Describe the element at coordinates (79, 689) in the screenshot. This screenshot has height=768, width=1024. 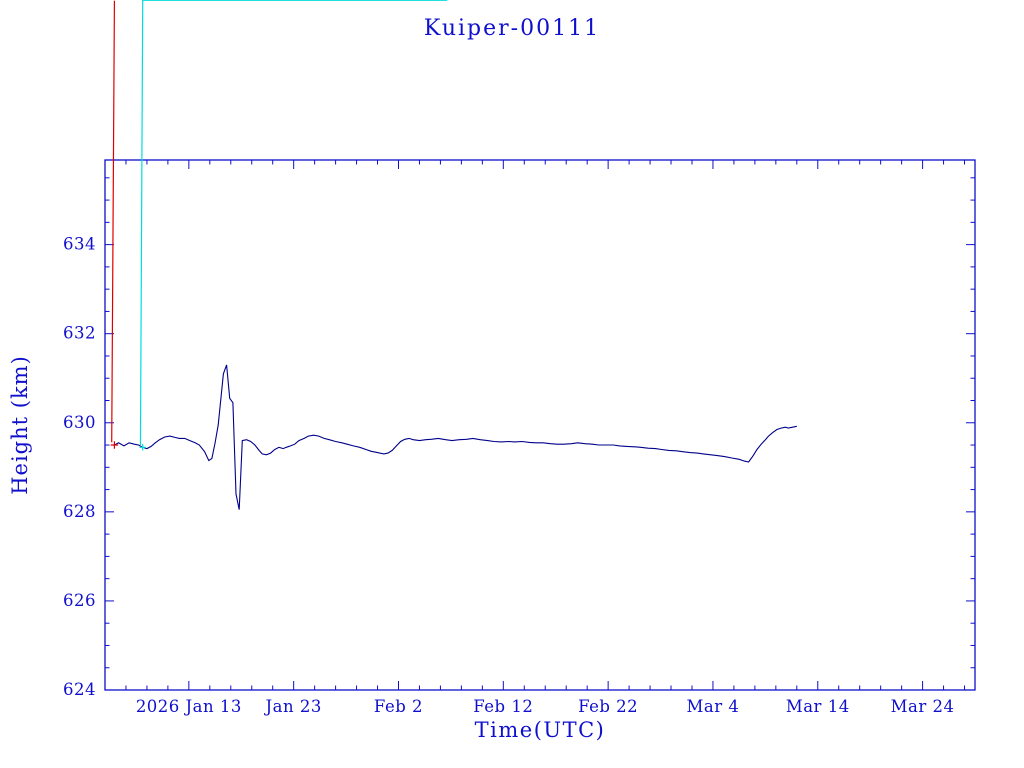
I see `y-tick-label: 624` at that location.